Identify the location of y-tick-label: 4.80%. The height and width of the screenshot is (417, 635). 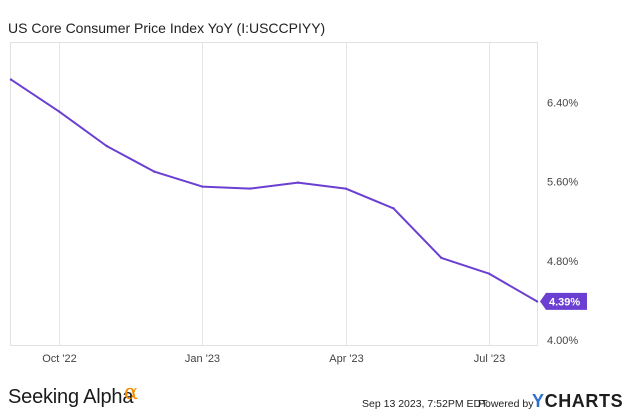
(562, 262).